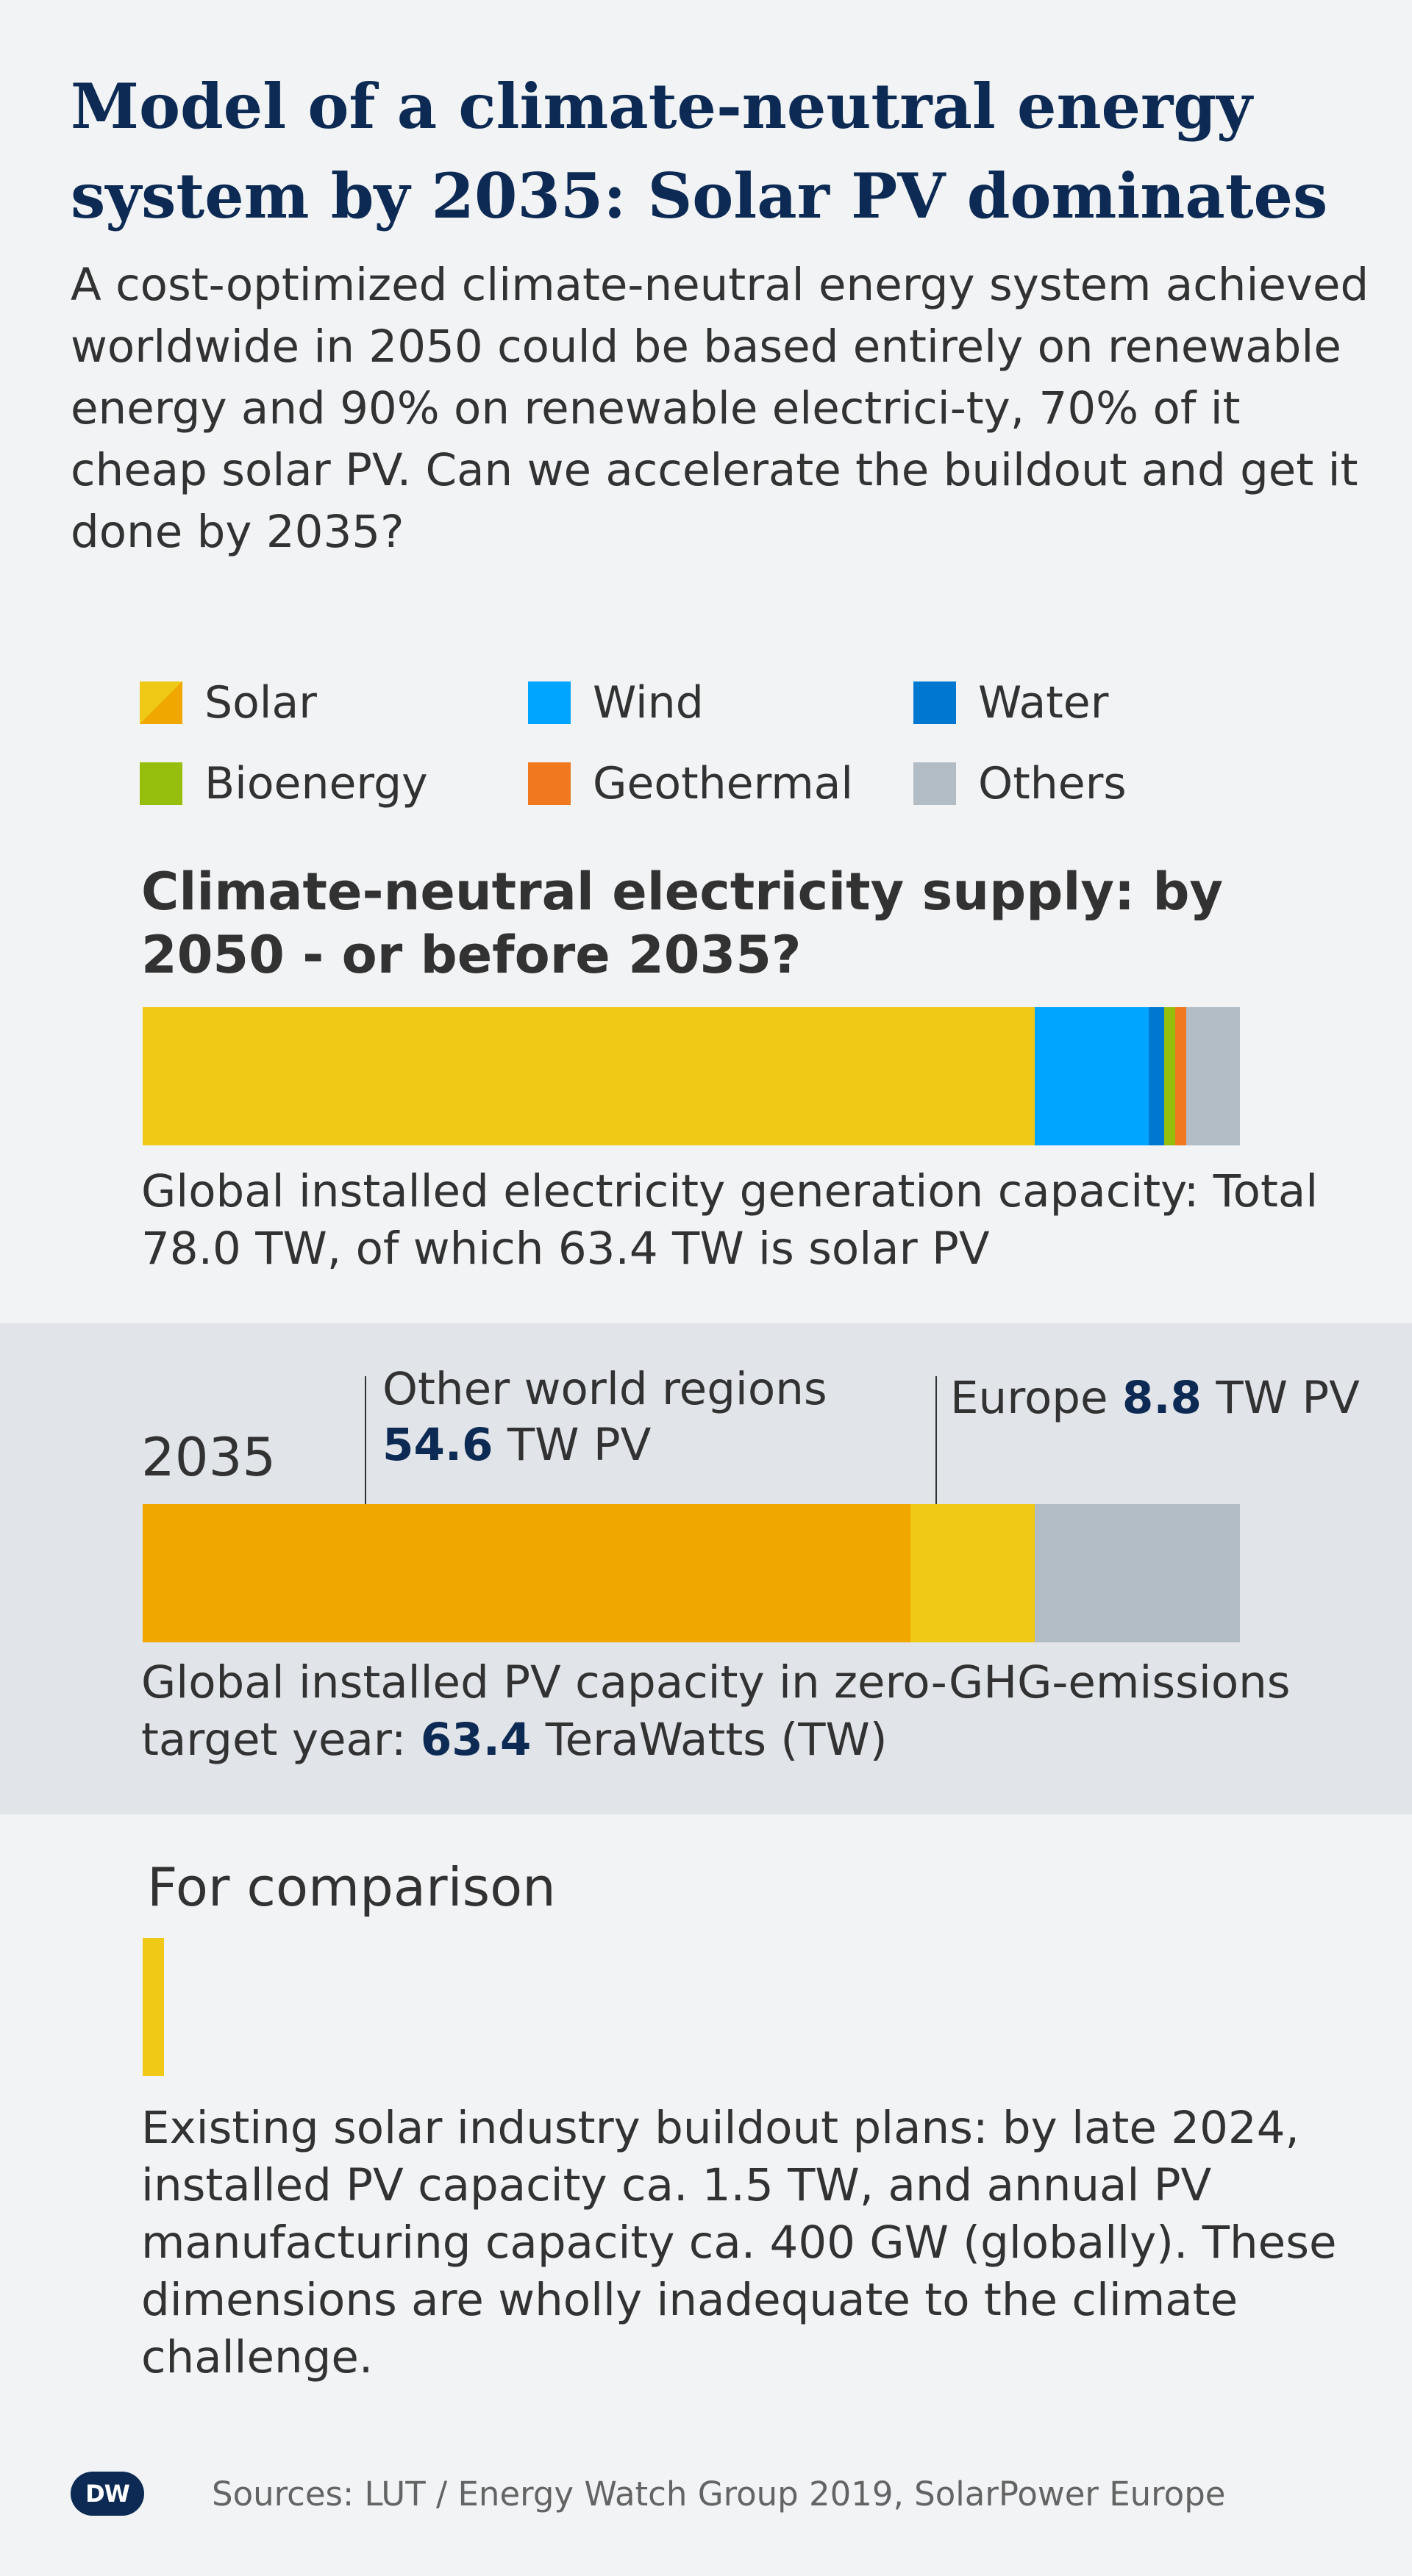  I want to click on pv-2035-bar, so click(692, 1573).